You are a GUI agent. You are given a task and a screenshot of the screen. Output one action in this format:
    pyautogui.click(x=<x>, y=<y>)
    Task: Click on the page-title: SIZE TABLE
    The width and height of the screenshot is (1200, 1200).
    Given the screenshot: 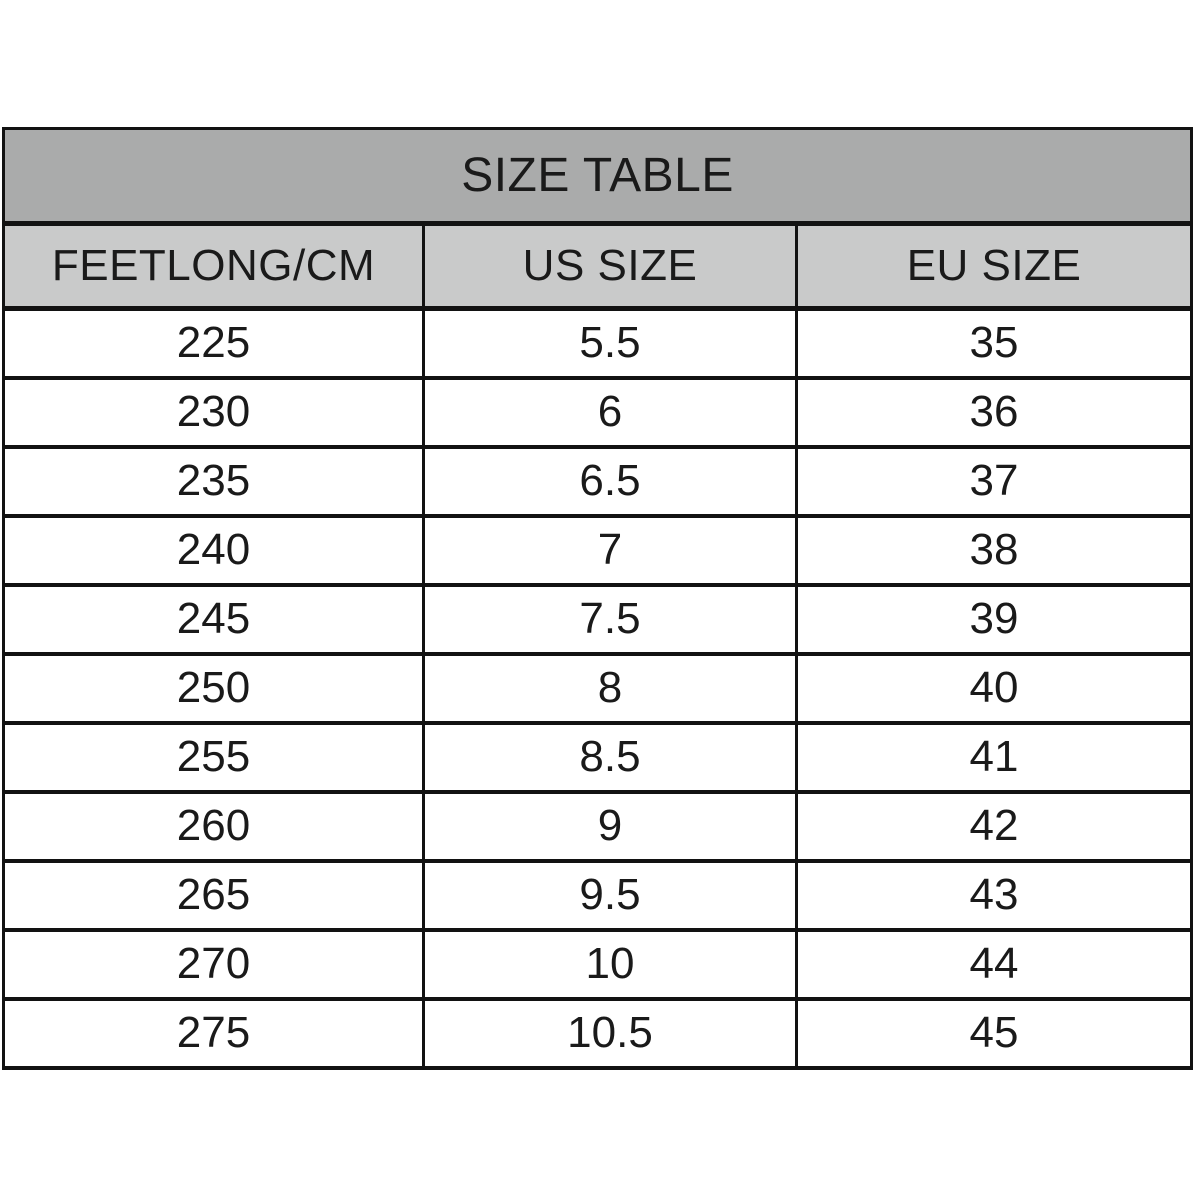 What is the action you would take?
    pyautogui.click(x=597, y=176)
    